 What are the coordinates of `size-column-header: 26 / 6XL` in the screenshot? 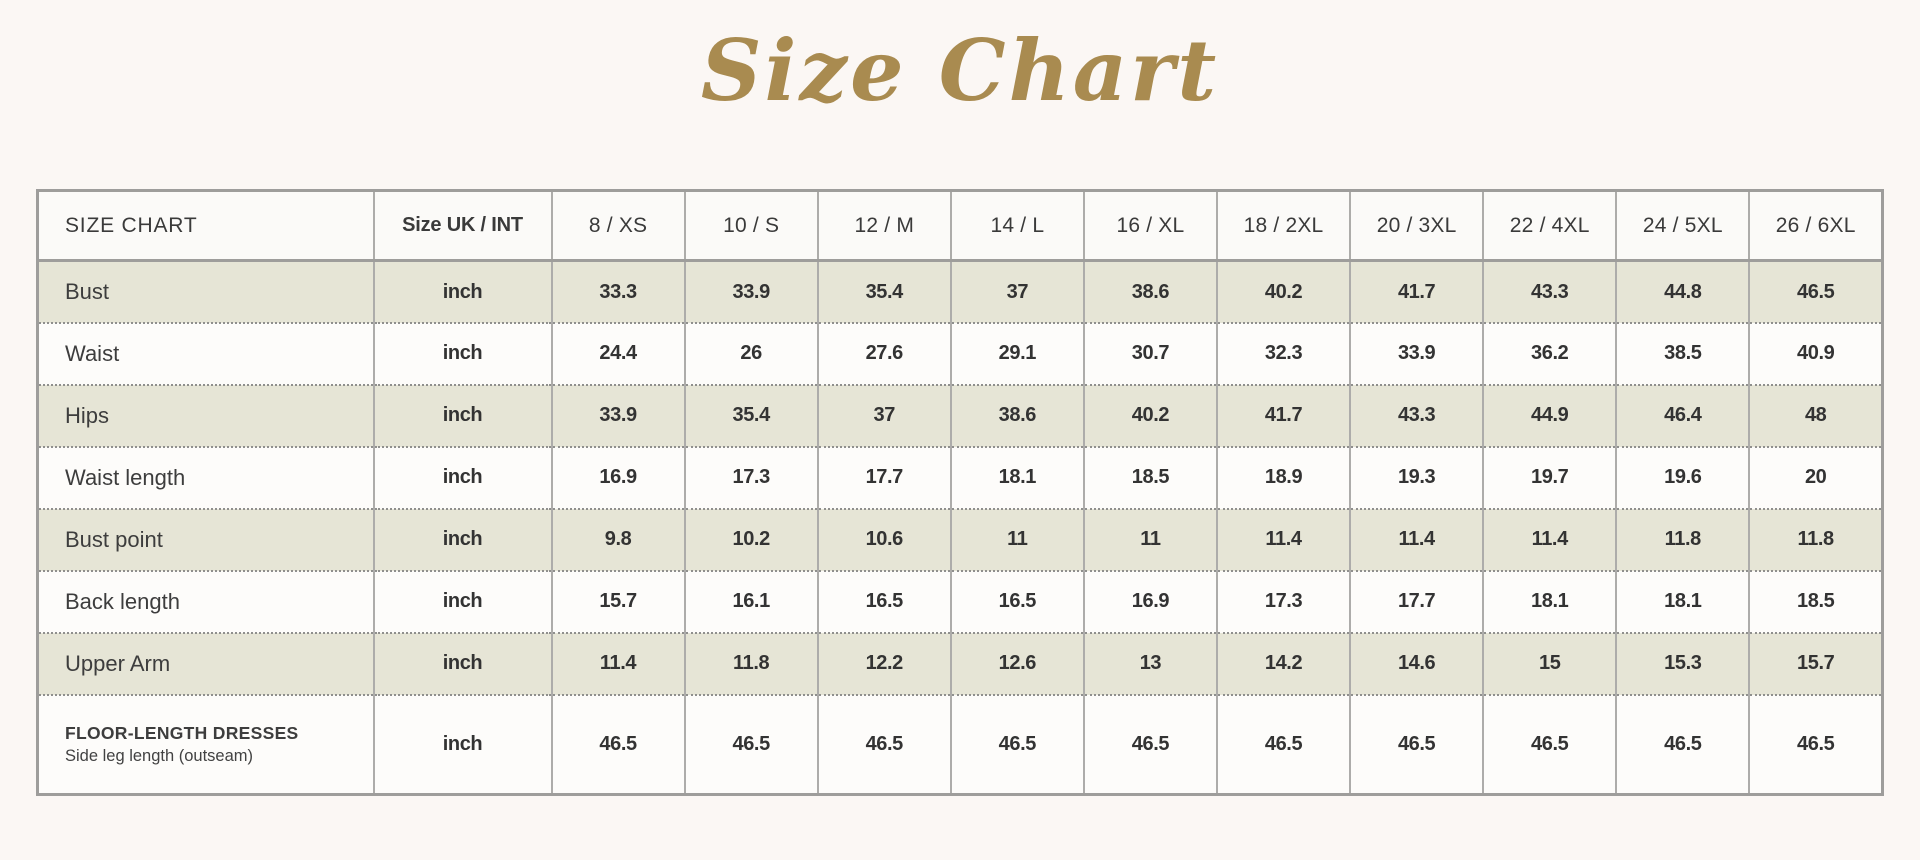 It's located at (1816, 226).